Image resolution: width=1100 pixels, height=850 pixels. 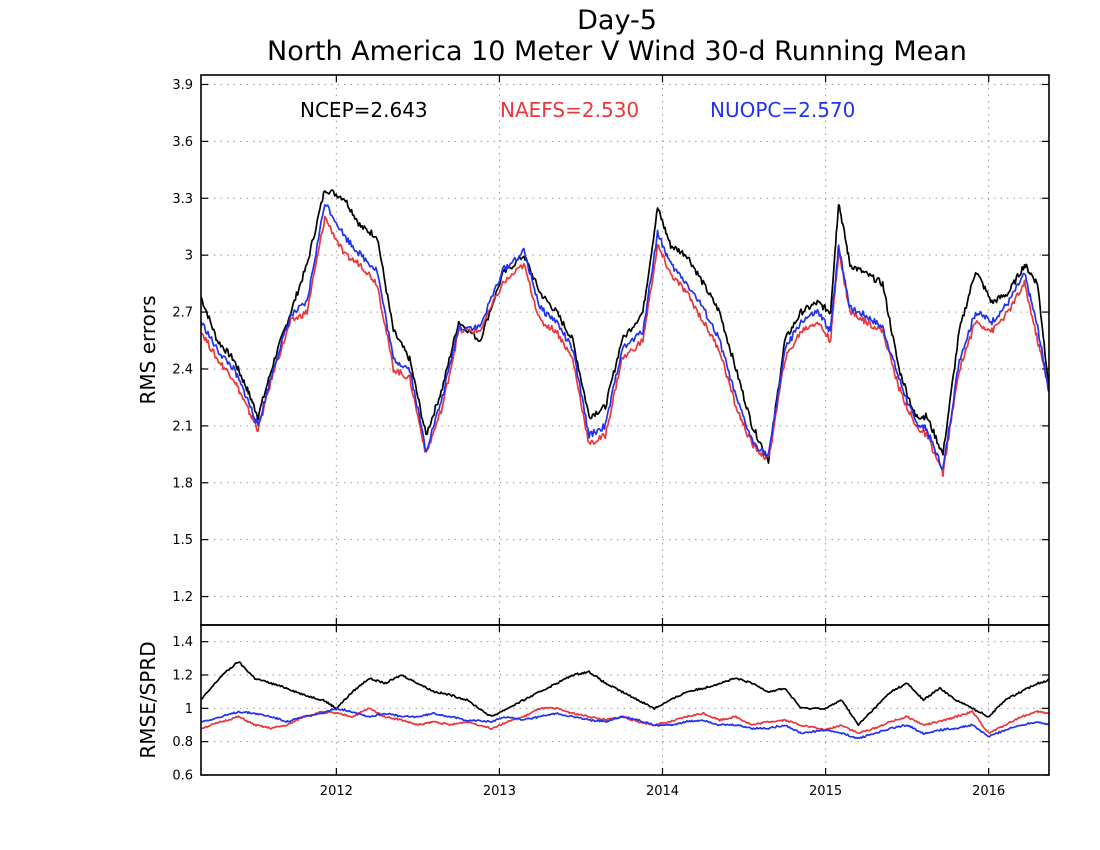 What do you see at coordinates (189, 709) in the screenshot?
I see `y-tick-label: 1` at bounding box center [189, 709].